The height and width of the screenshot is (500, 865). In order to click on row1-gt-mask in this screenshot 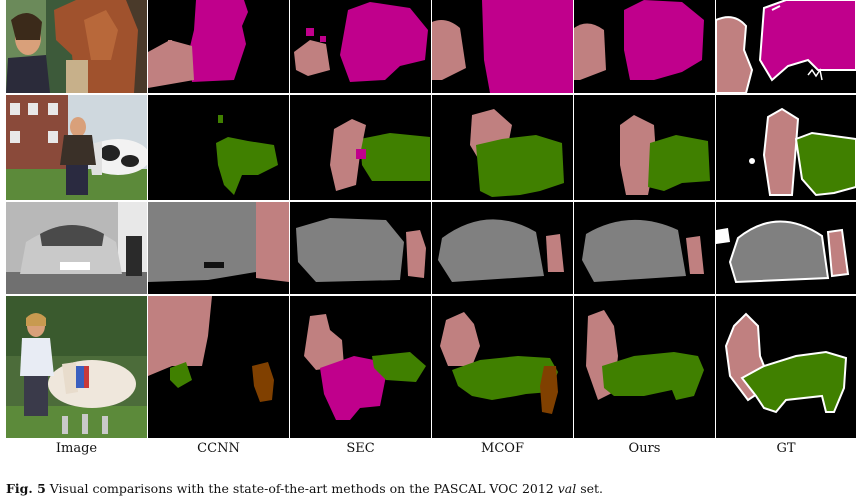, I will do `click(786, 46)`.